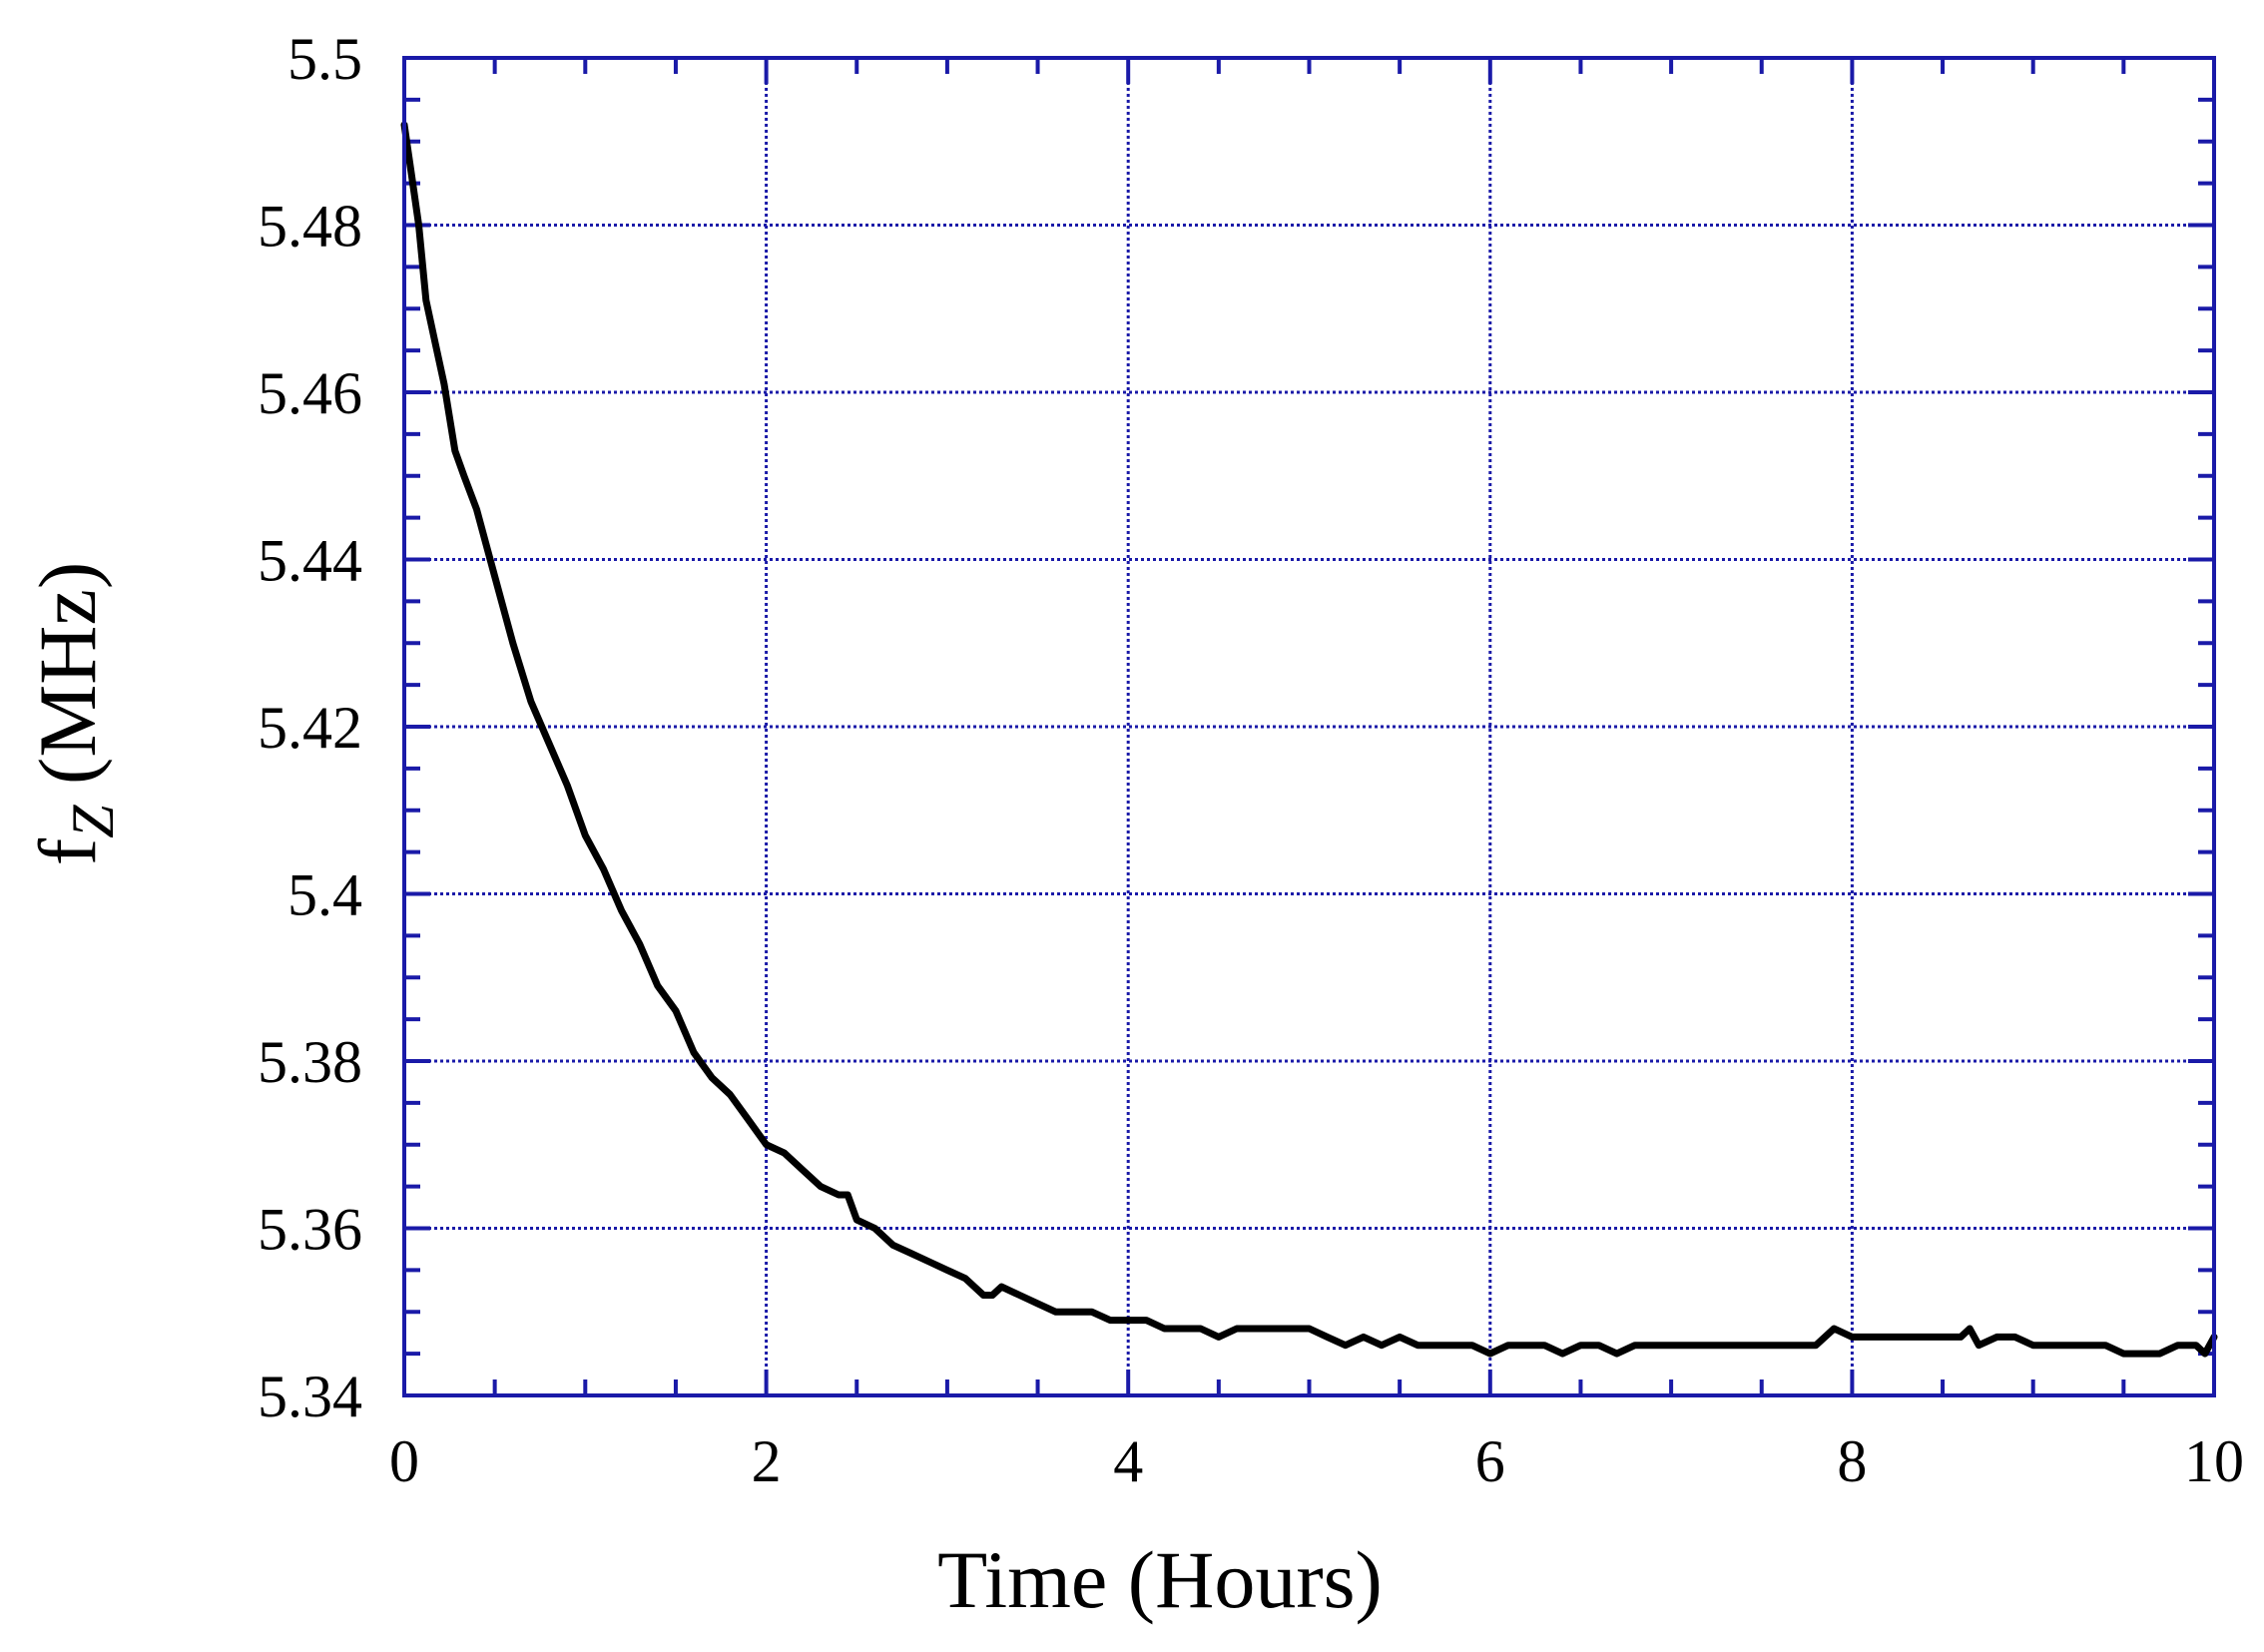 The height and width of the screenshot is (1652, 2264). I want to click on y-axis-title-symbol: f, so click(67, 851).